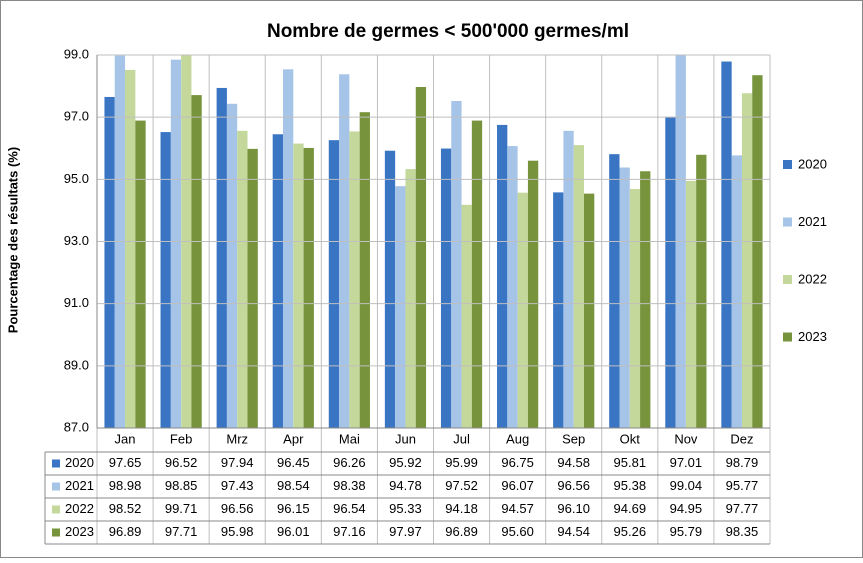  I want to click on x-tick-label: Okt, so click(630, 438).